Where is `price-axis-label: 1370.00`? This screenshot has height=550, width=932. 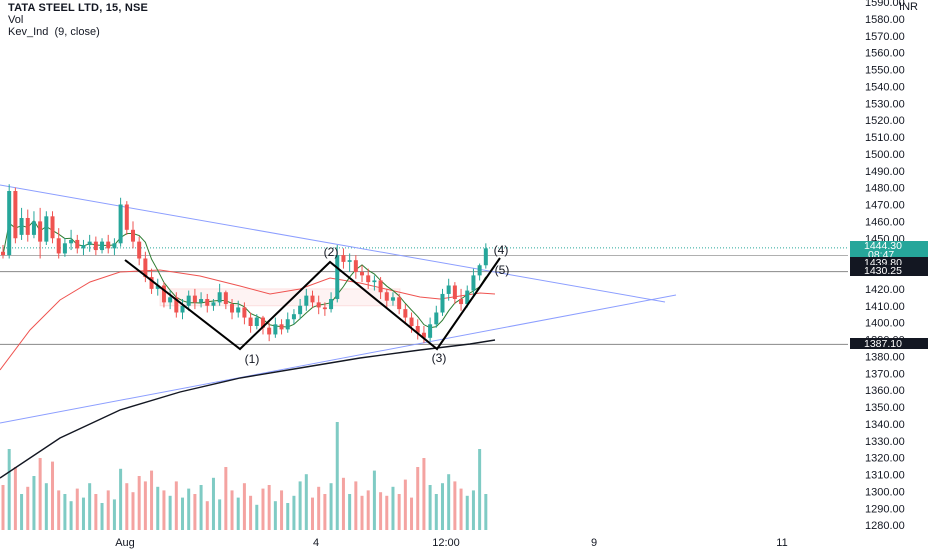
price-axis-label: 1370.00 is located at coordinates (885, 374).